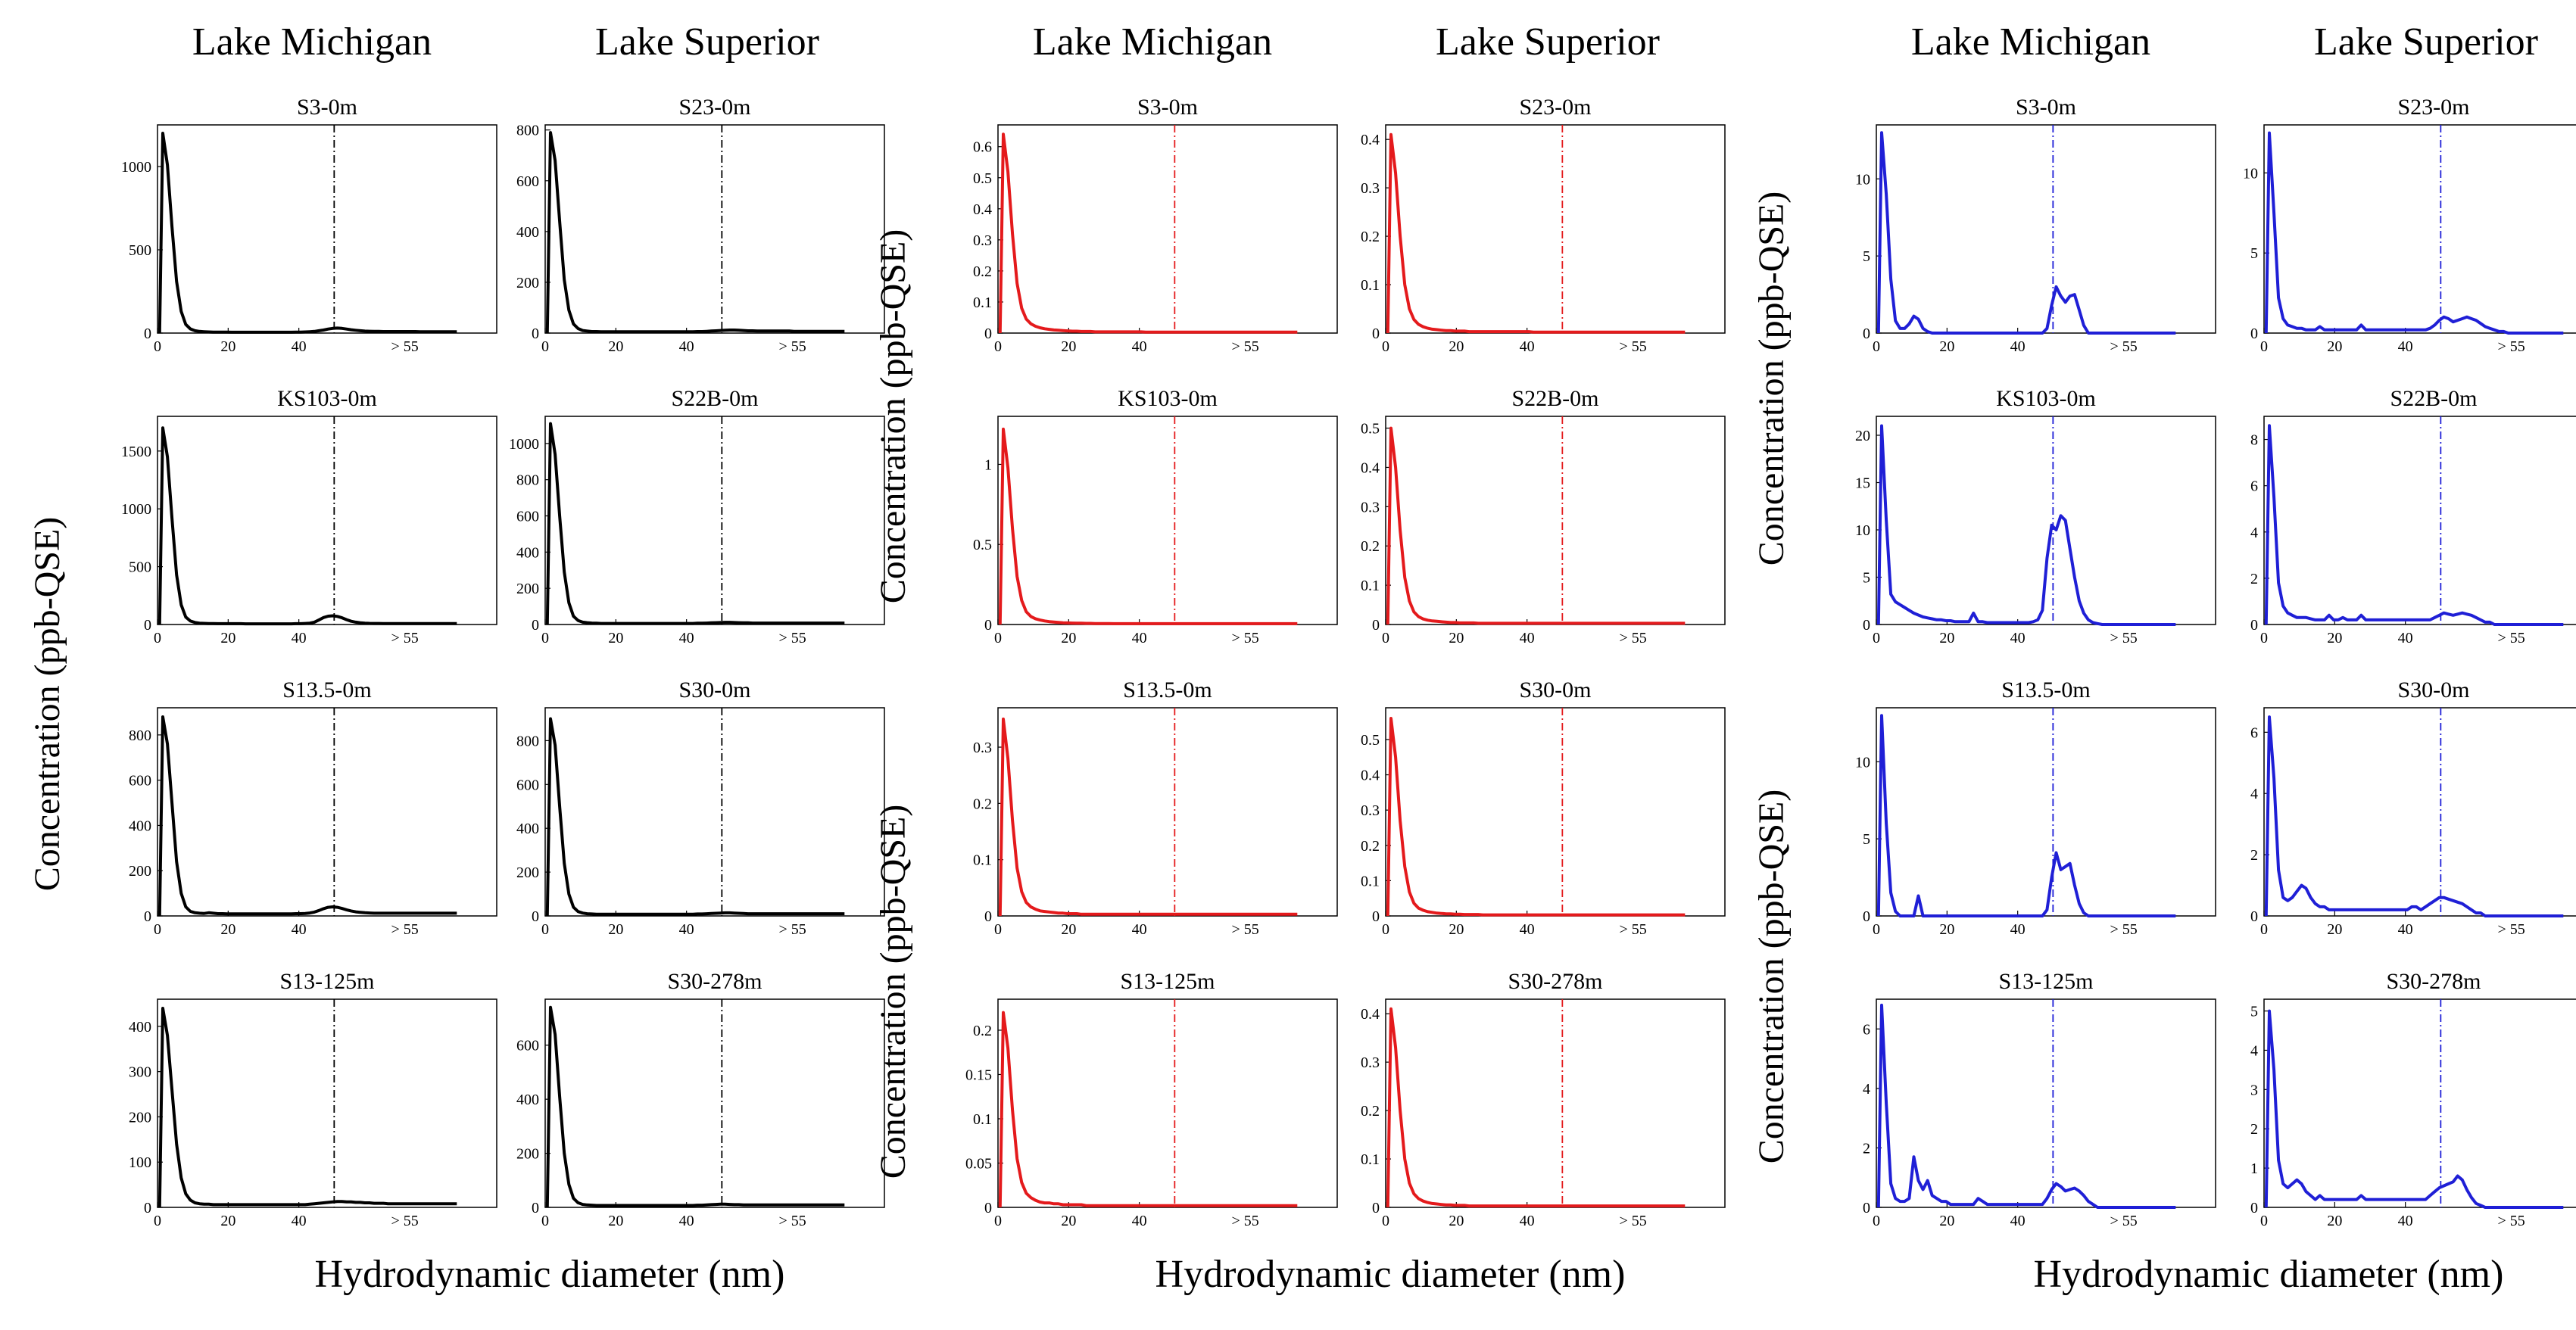  What do you see at coordinates (327, 107) in the screenshot?
I see `panel-title: S3-0m` at bounding box center [327, 107].